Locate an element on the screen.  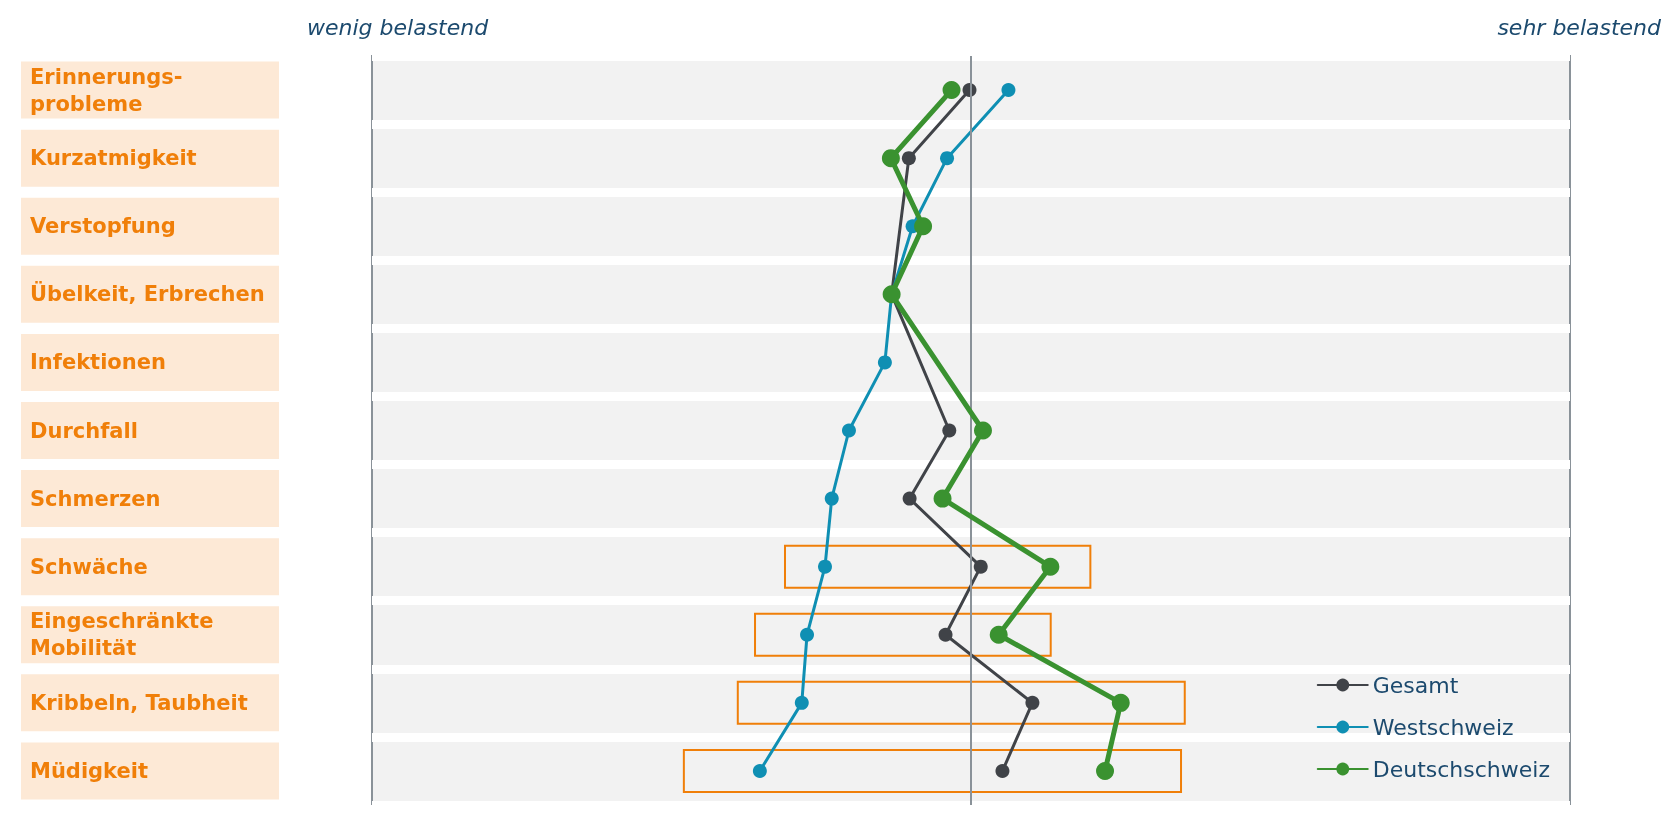
legend-label: Deutschschweiz is located at coordinates (1461, 769).